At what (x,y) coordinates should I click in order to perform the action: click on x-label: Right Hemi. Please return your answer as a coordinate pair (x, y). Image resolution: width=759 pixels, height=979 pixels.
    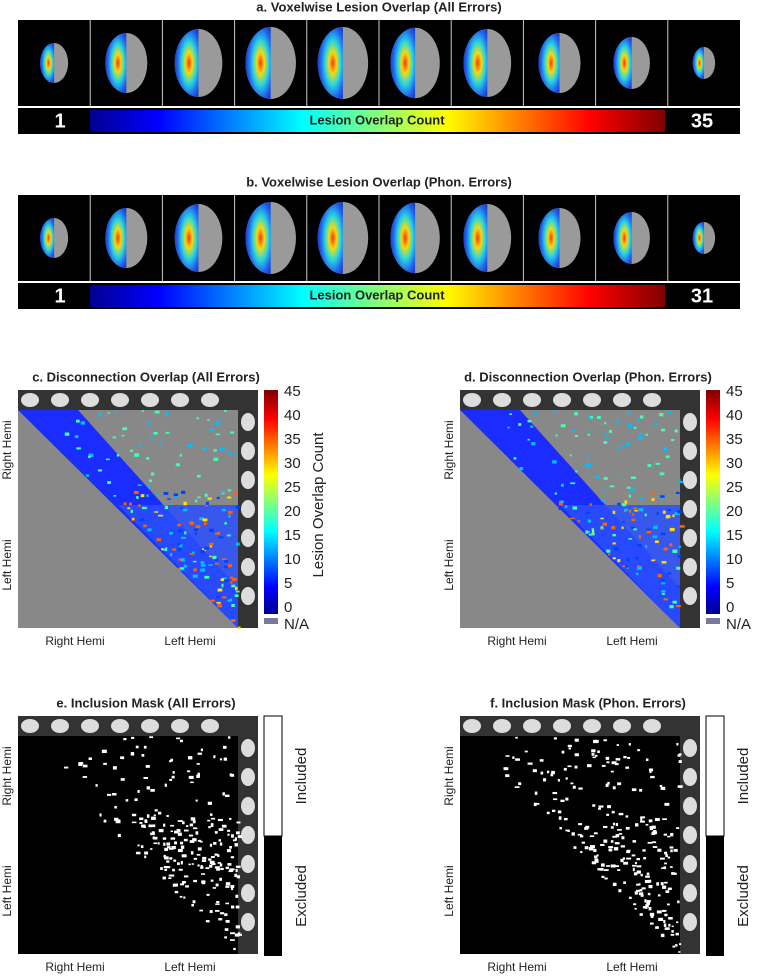
    Looking at the image, I should click on (516, 641).